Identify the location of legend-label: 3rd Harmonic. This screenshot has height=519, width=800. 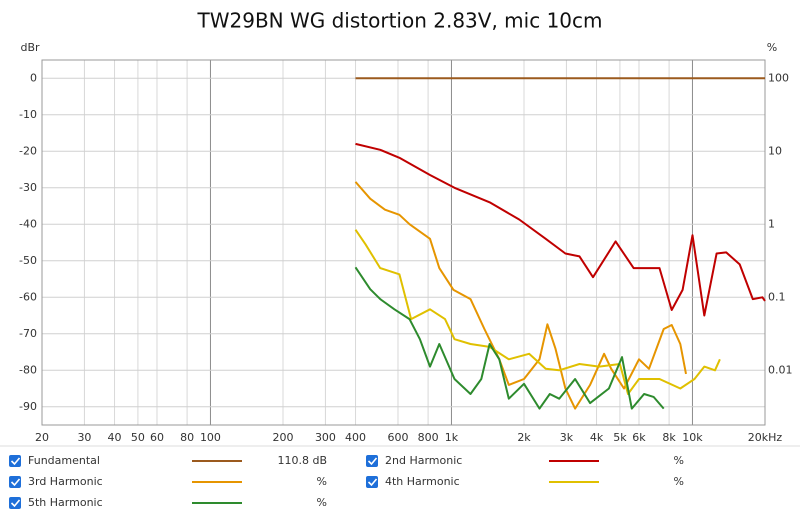
(65, 481).